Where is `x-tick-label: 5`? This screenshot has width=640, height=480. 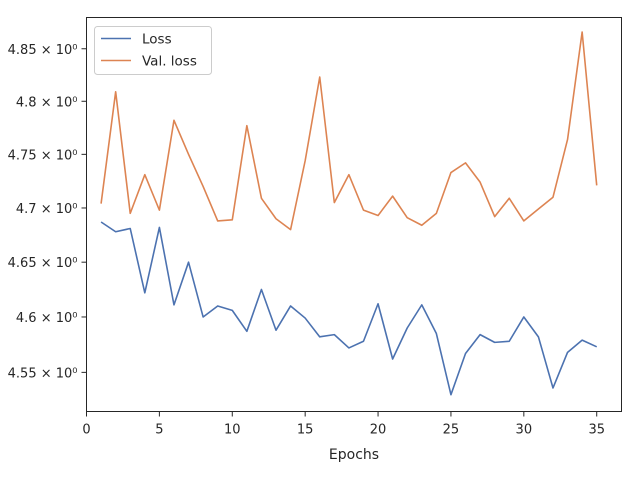
x-tick-label: 5 is located at coordinates (159, 430).